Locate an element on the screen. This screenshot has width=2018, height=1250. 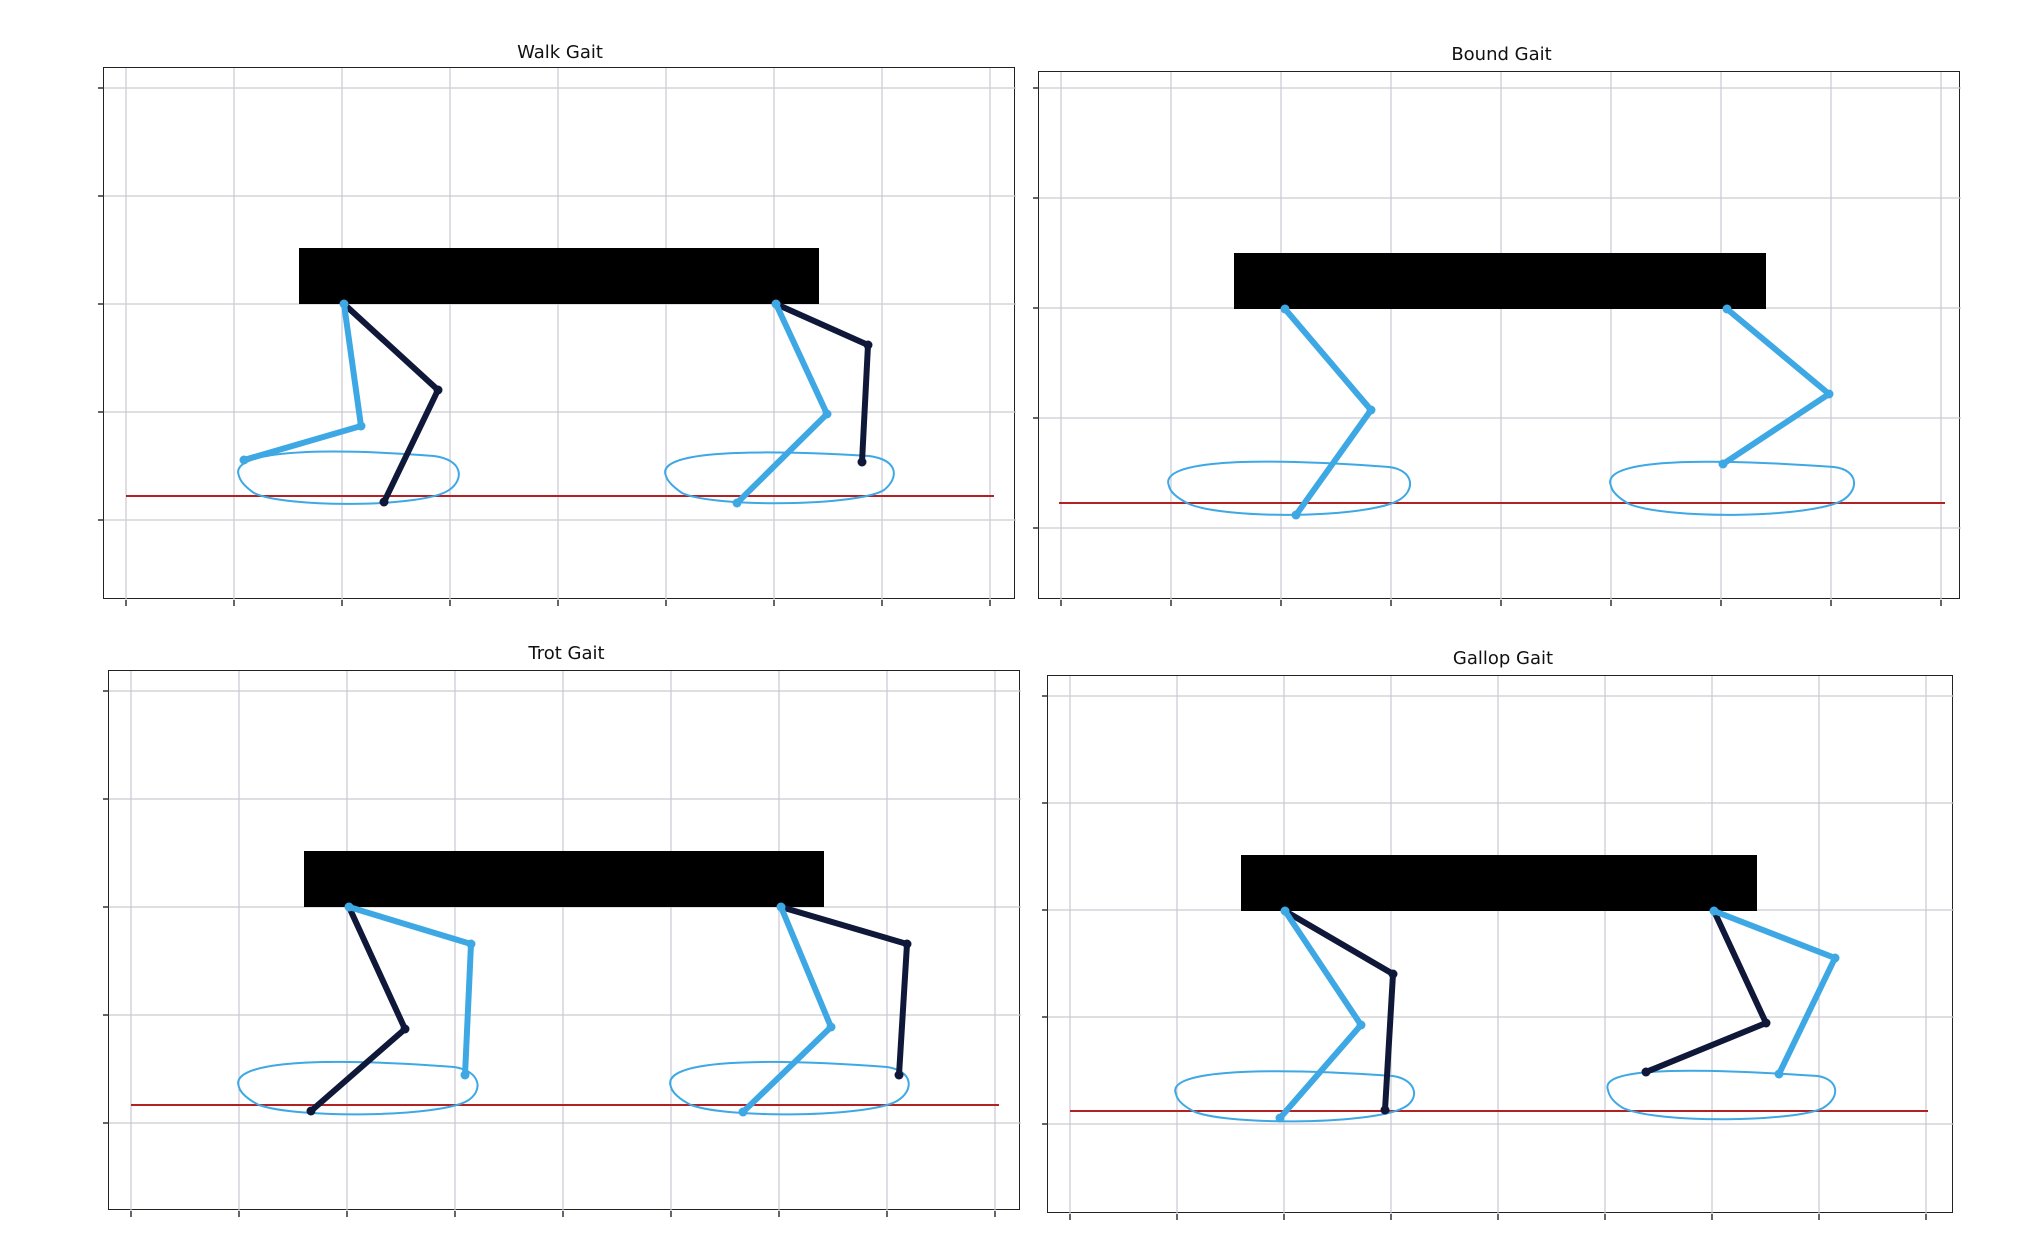
walk-foot-trajectory-rear is located at coordinates (779, 478).